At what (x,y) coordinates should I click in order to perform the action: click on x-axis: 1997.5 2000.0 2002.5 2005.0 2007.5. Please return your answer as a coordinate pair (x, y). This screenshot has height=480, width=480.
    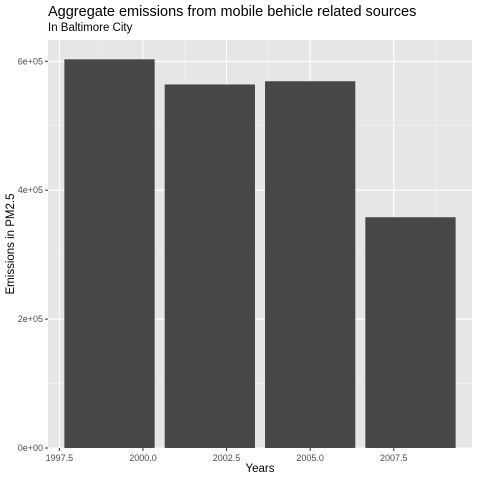
    Looking at the image, I should click on (227, 455).